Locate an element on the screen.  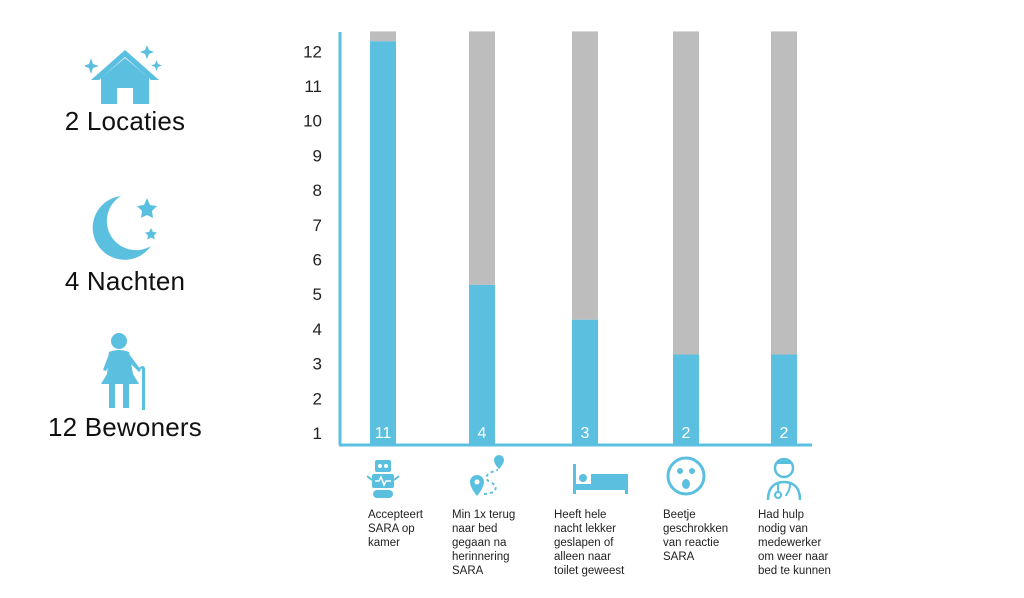
y-tick-label: 7 is located at coordinates (317, 225).